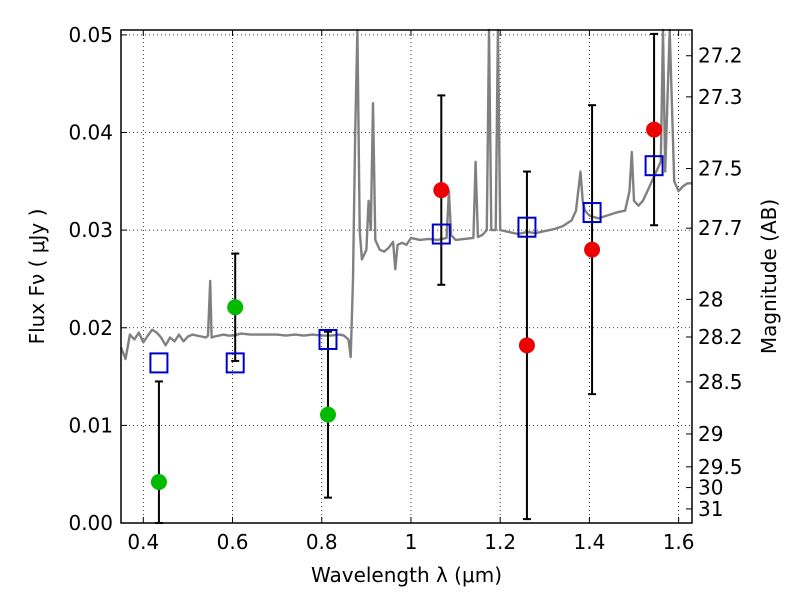 The width and height of the screenshot is (800, 600). What do you see at coordinates (720, 228) in the screenshot?
I see `mag-tick-label: 27.7` at bounding box center [720, 228].